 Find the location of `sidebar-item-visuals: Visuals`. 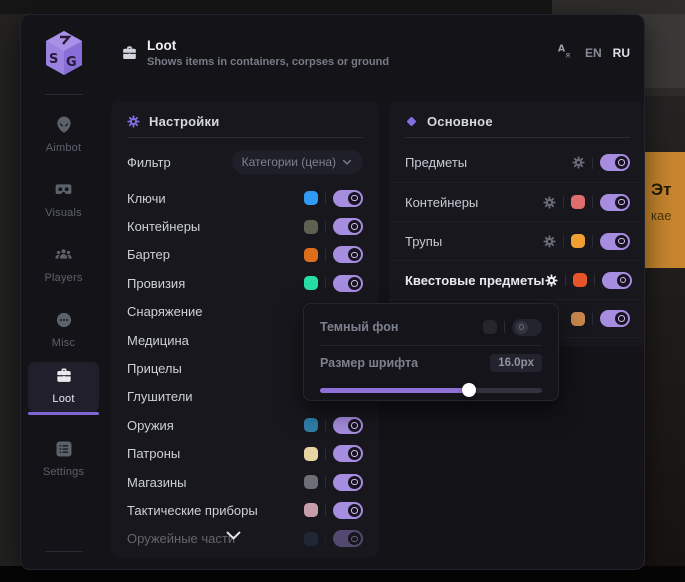

sidebar-item-visuals: Visuals is located at coordinates (63, 200).